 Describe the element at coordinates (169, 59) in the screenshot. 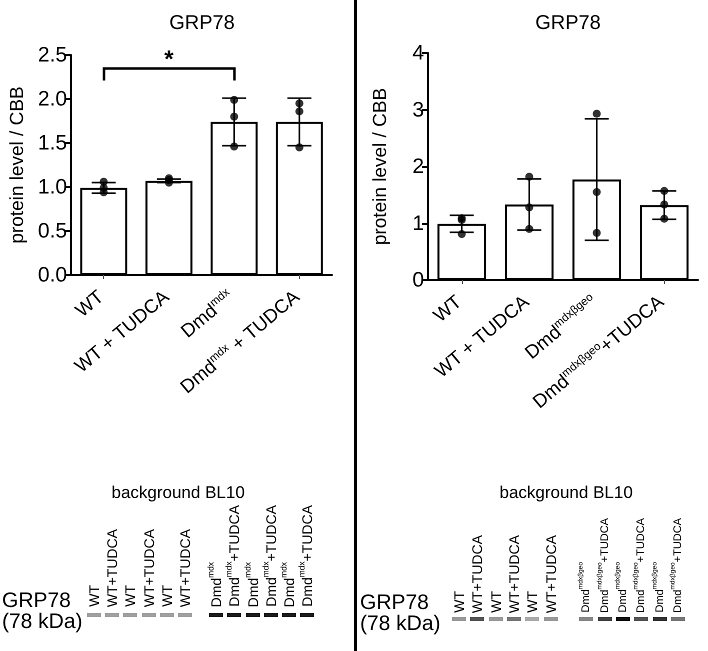

I see `annotation: *` at that location.